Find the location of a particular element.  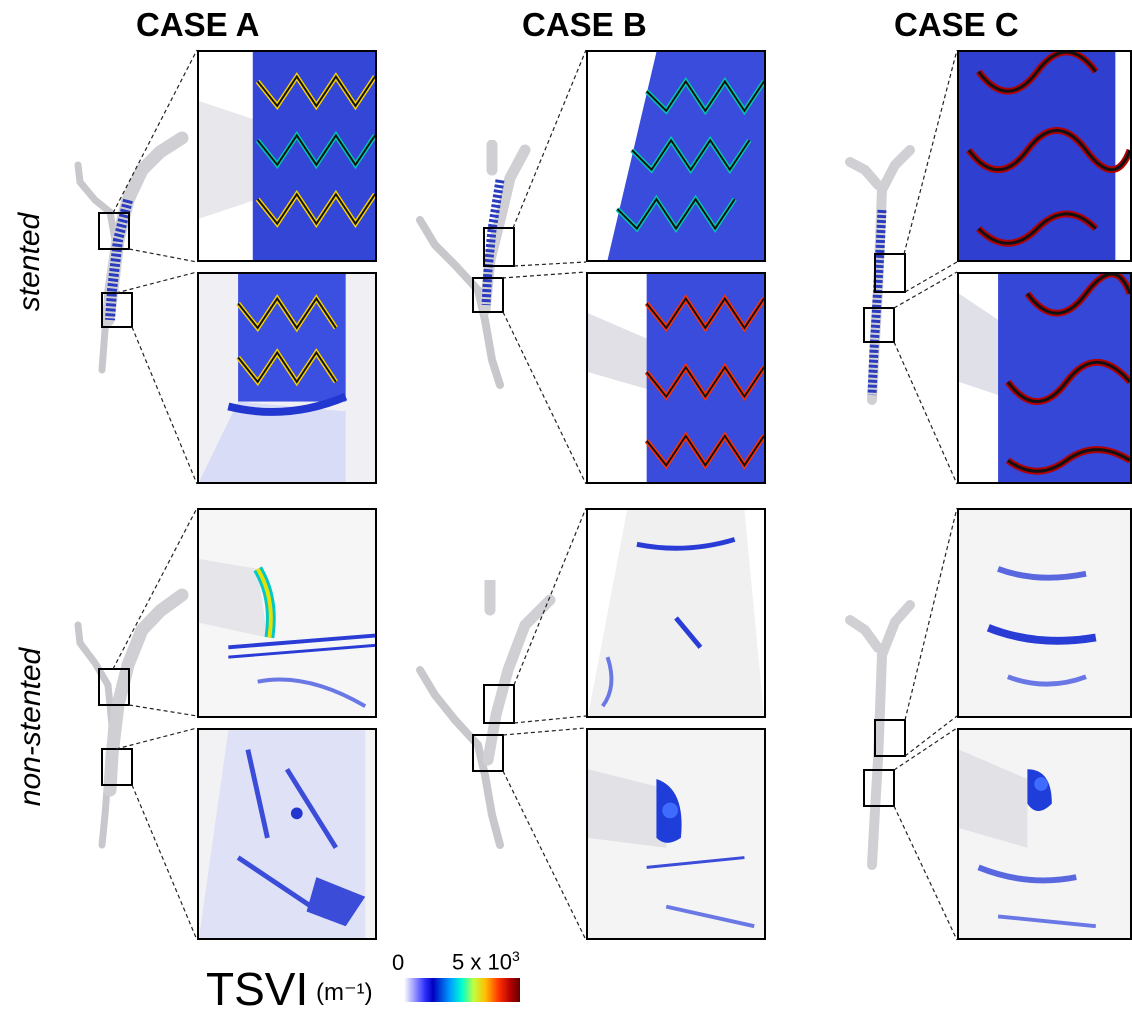

colorbar-max-exponent: 3 is located at coordinates (515, 956).